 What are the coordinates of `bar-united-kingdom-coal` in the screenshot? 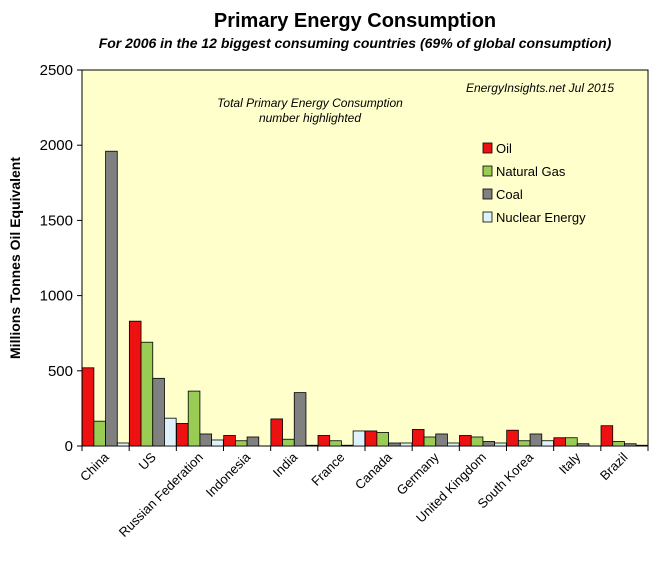 It's located at (489, 444).